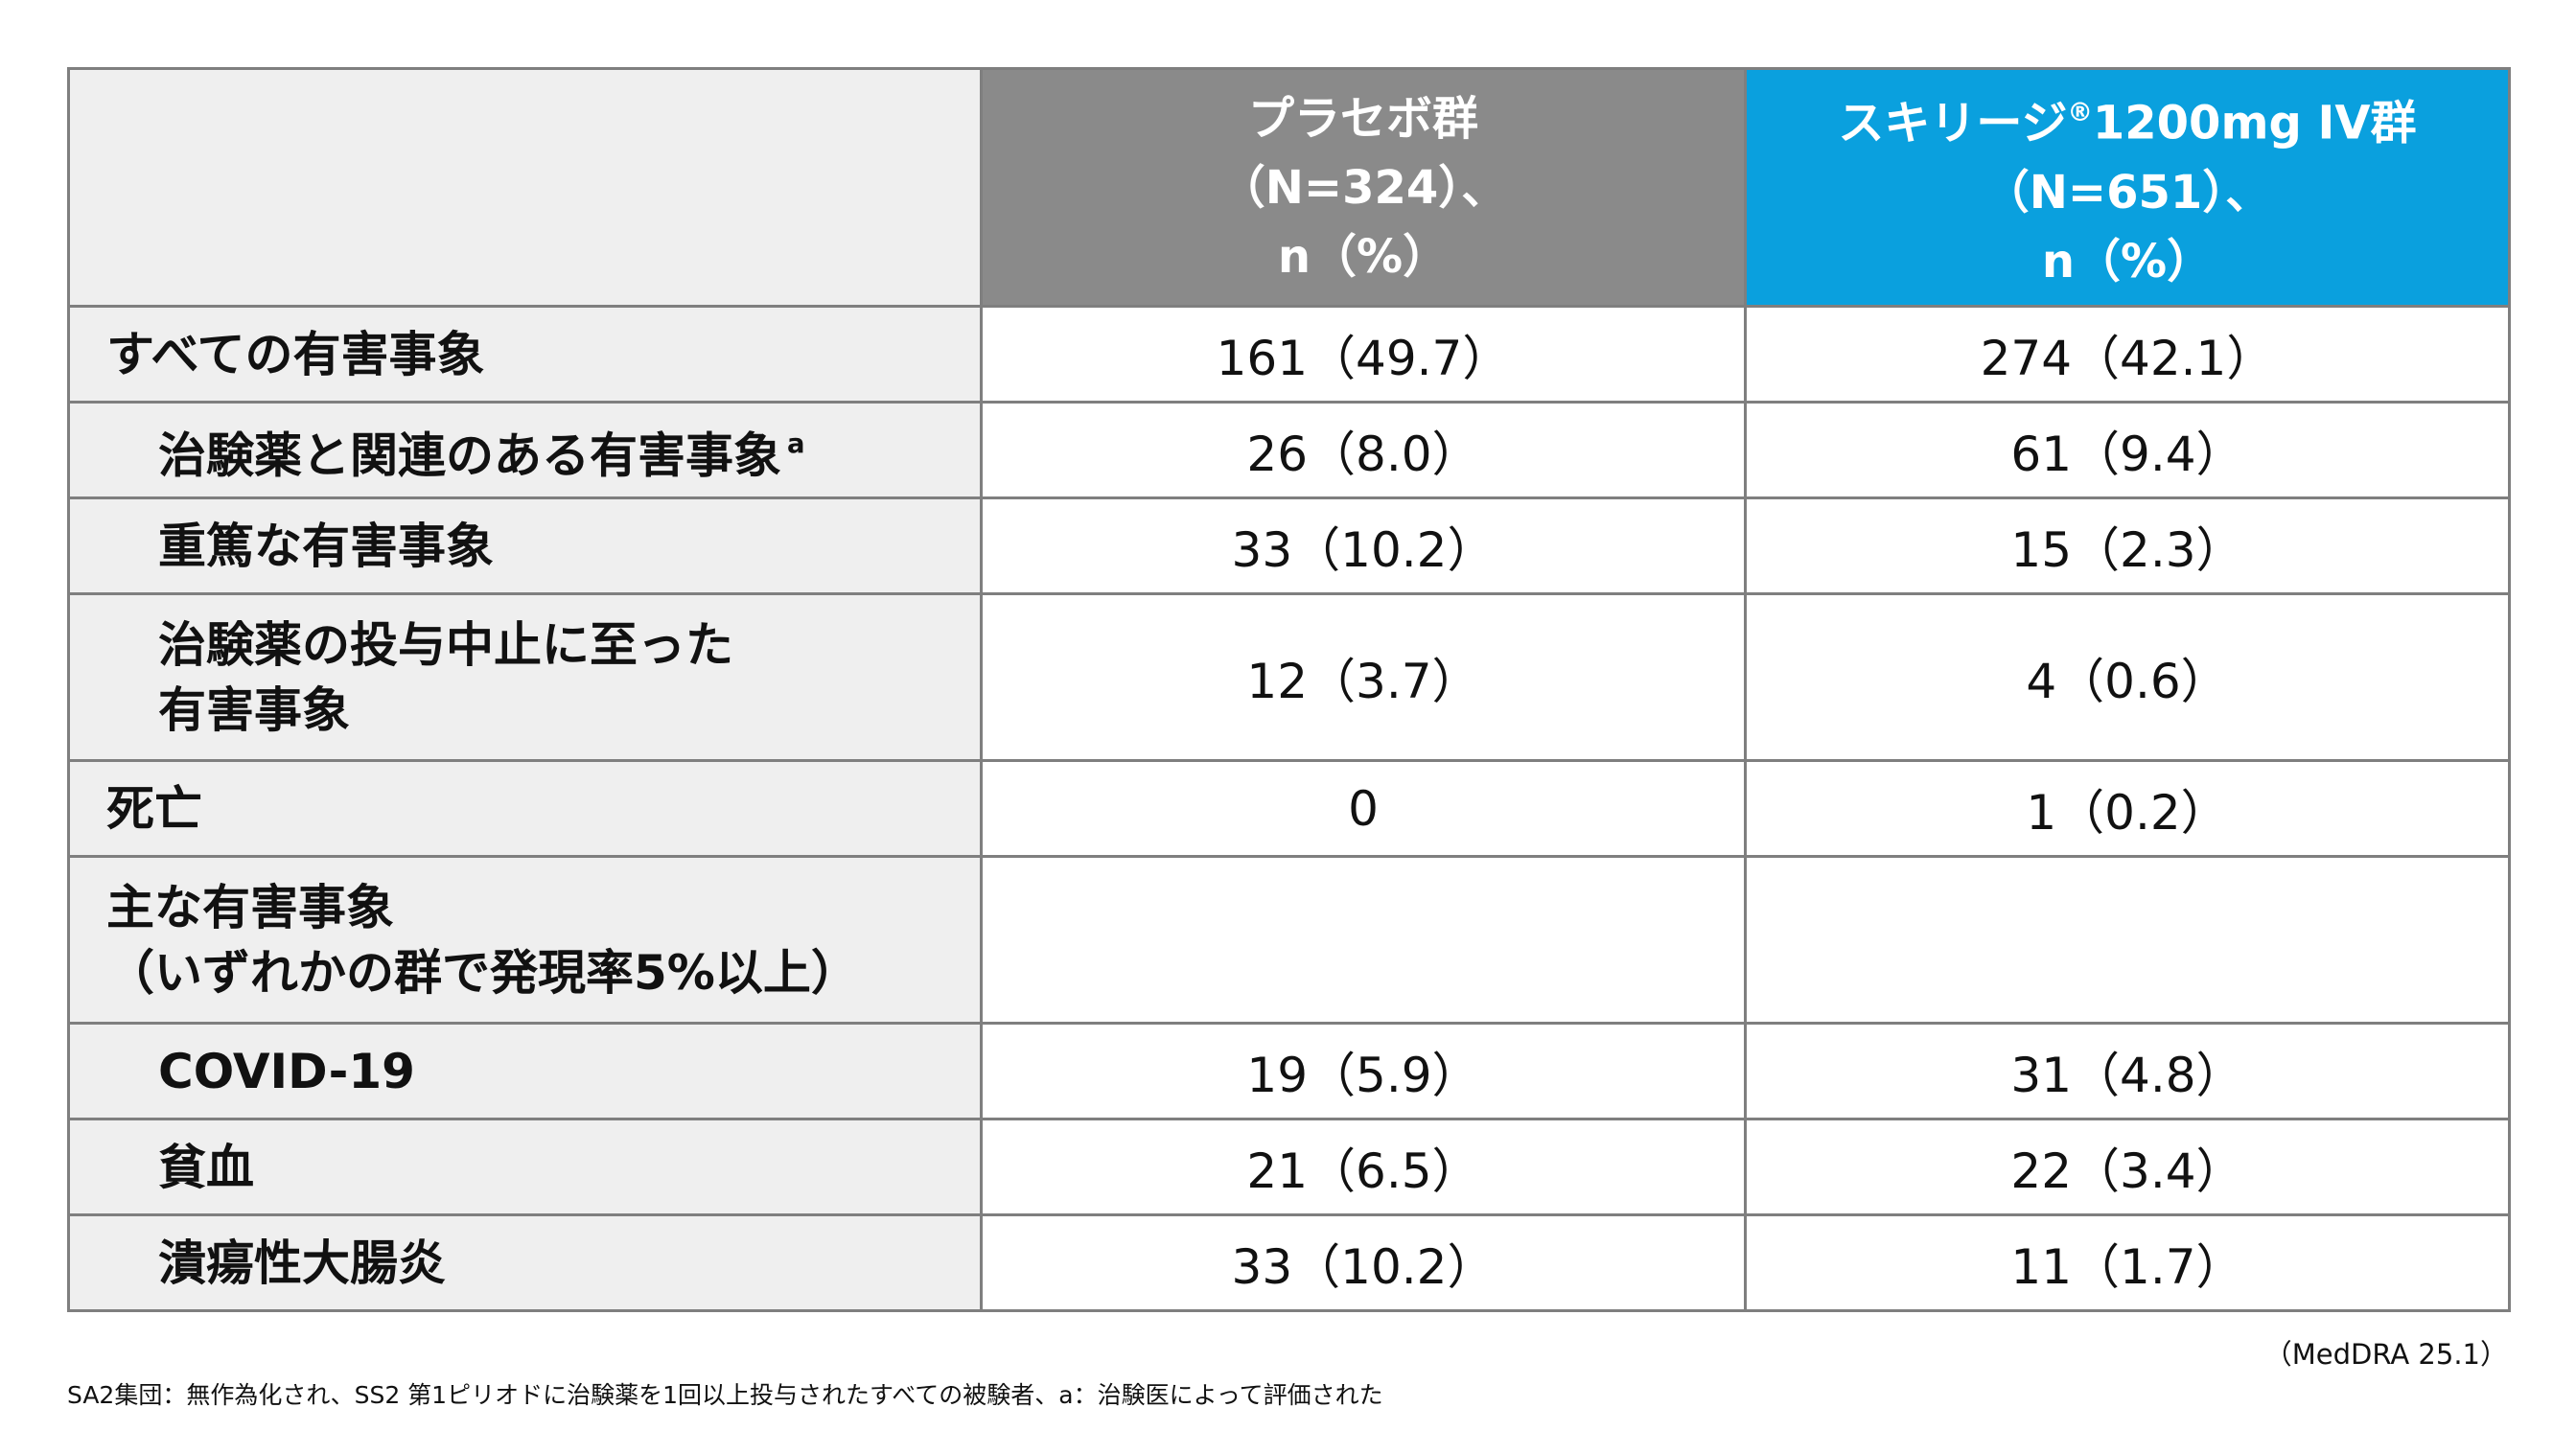 Image resolution: width=2576 pixels, height=1454 pixels. What do you see at coordinates (525, 1167) in the screenshot?
I see `row-label: 貧血` at bounding box center [525, 1167].